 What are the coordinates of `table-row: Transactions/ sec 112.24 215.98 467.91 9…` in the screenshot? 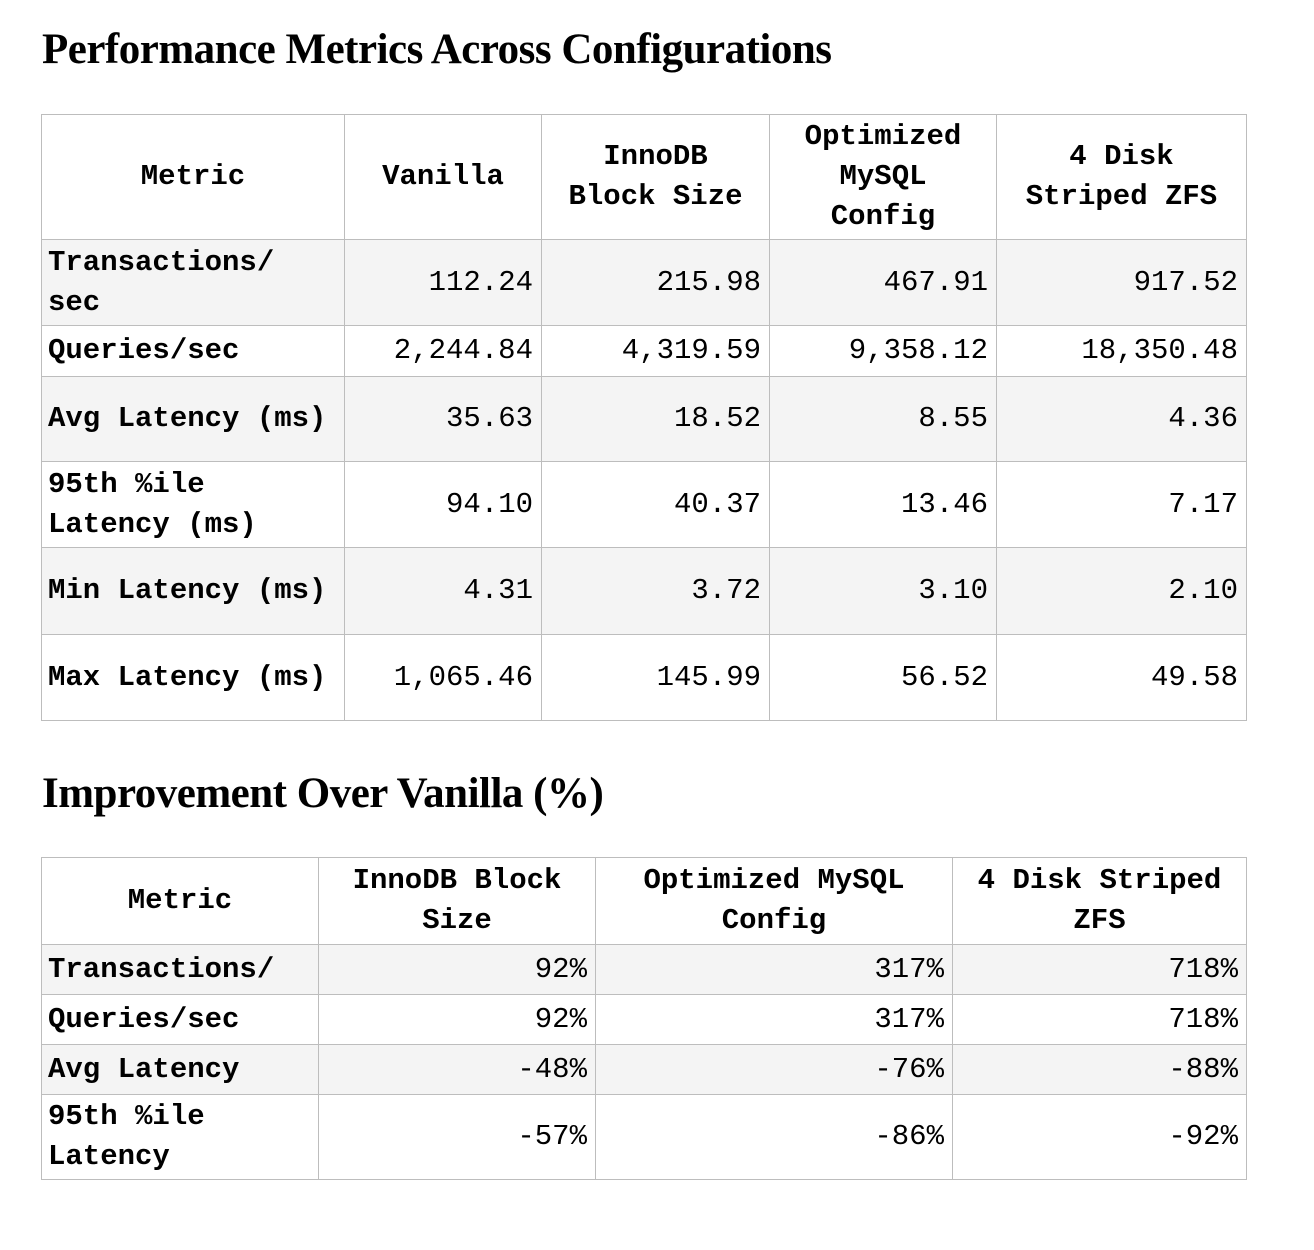 It's located at (644, 282).